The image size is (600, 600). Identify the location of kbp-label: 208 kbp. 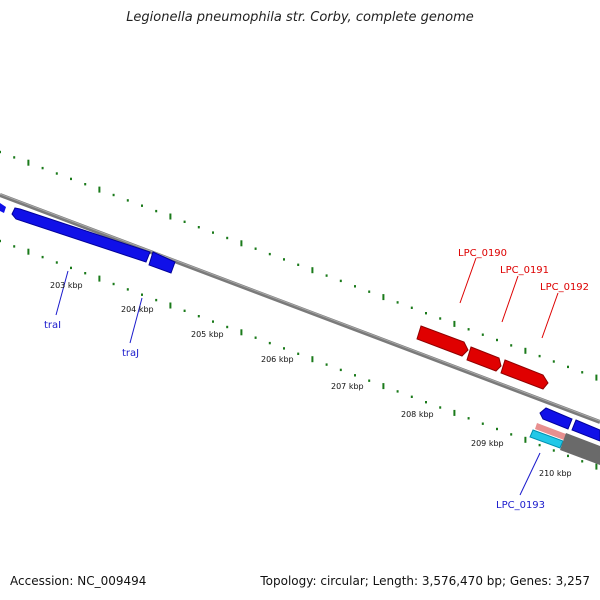
(417, 414).